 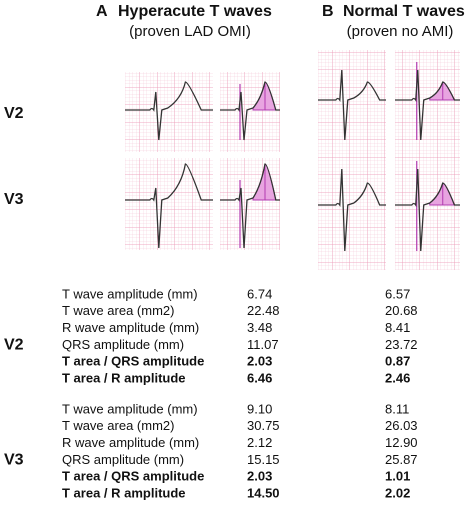 What do you see at coordinates (259, 377) in the screenshot?
I see `cell-value: 6.46` at bounding box center [259, 377].